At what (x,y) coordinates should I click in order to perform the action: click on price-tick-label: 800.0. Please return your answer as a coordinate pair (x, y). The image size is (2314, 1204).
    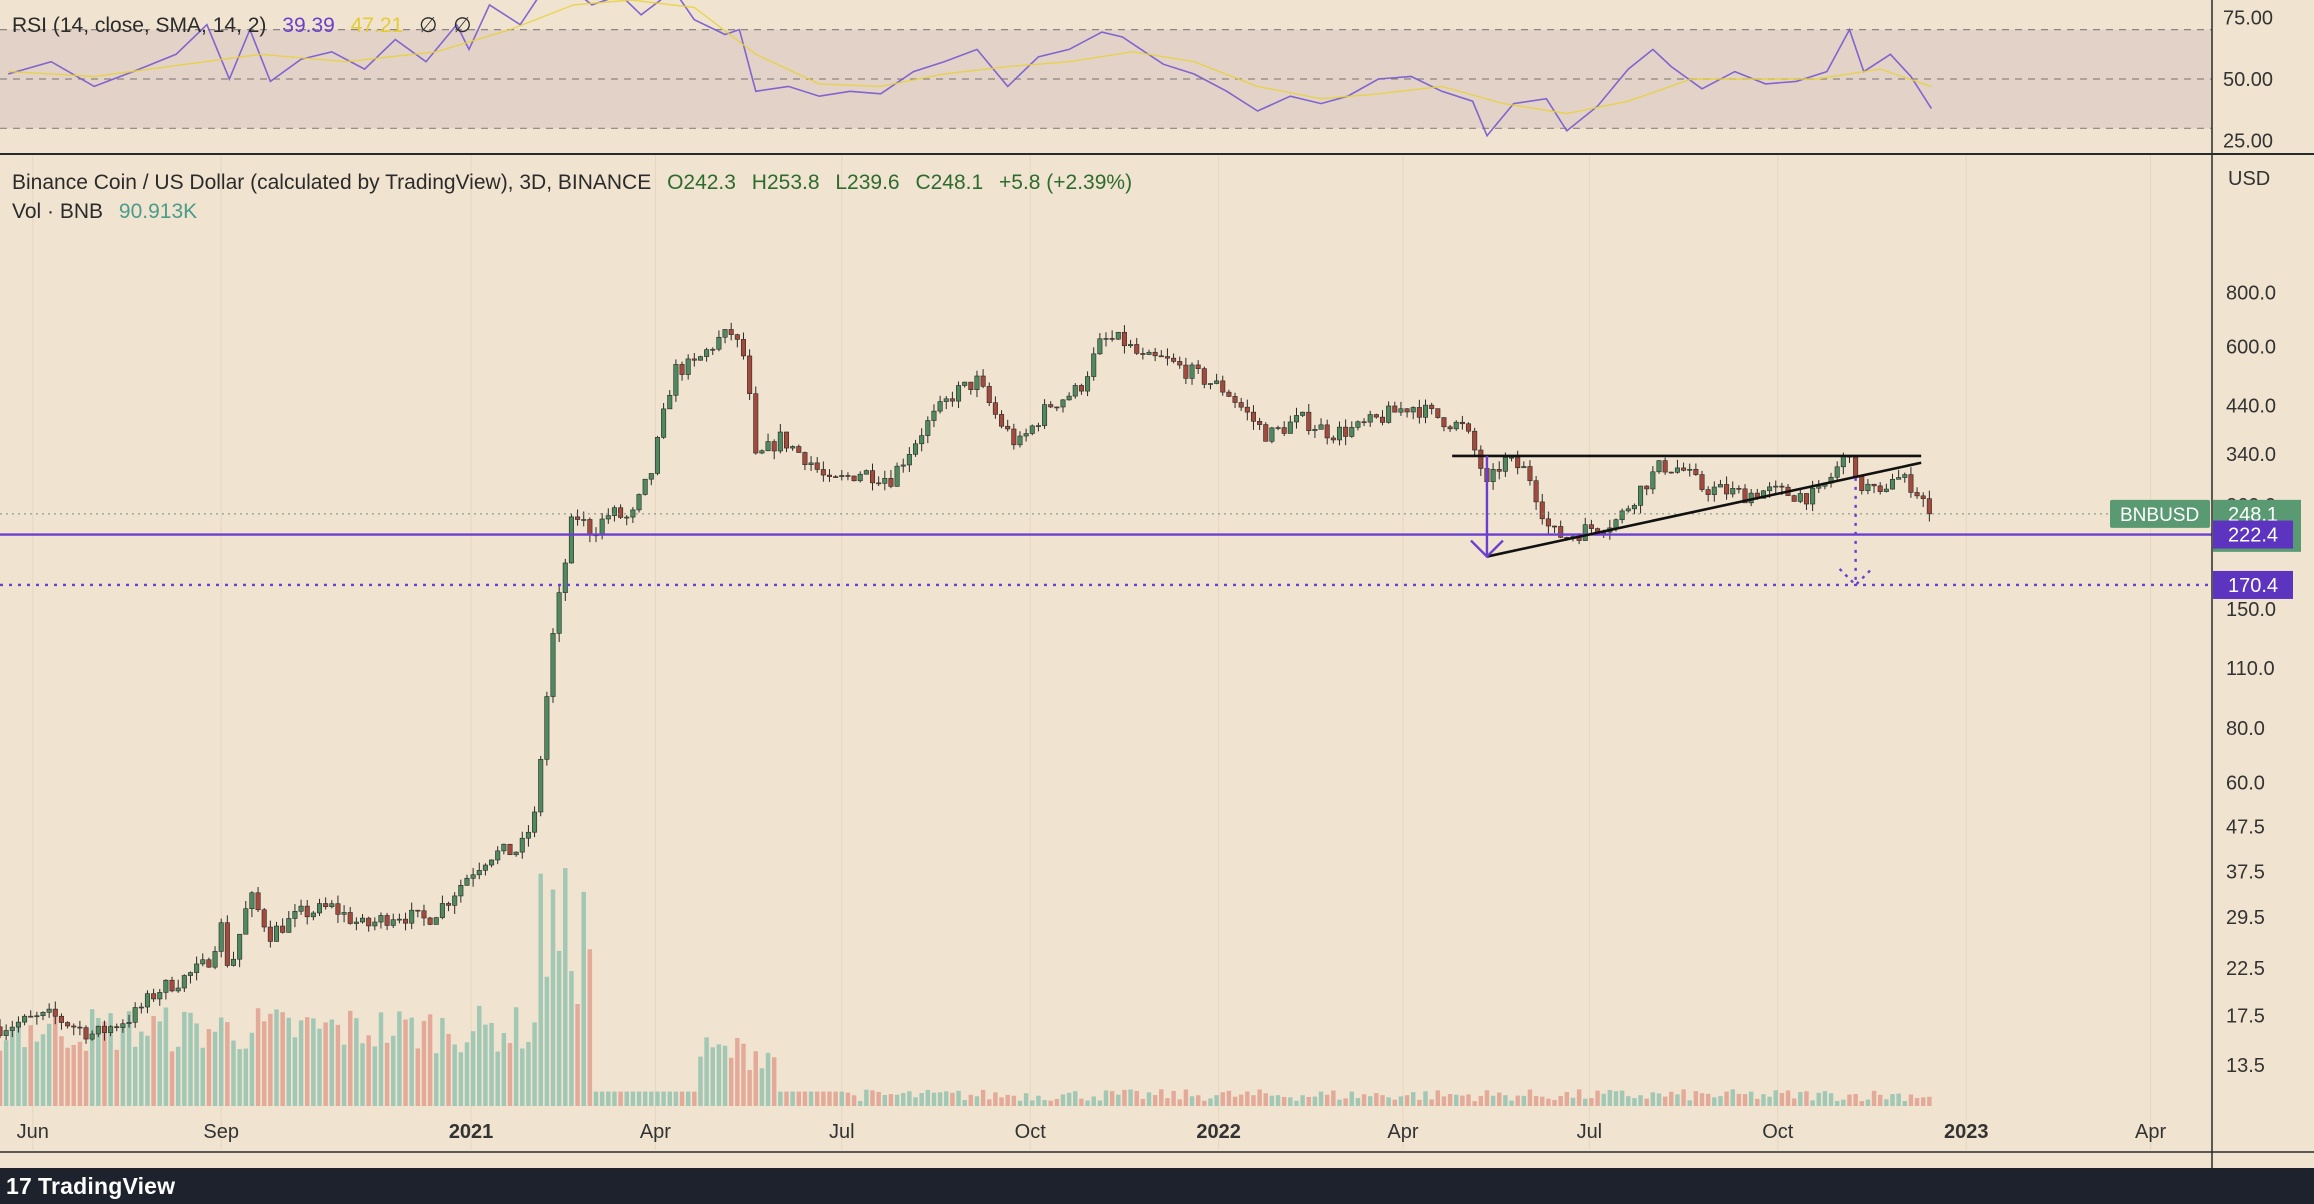
    Looking at the image, I should click on (2251, 293).